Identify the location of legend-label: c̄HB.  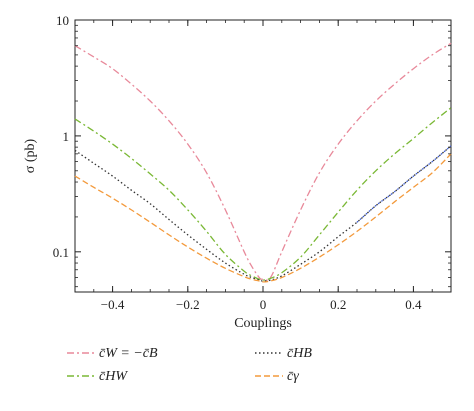
(299, 353).